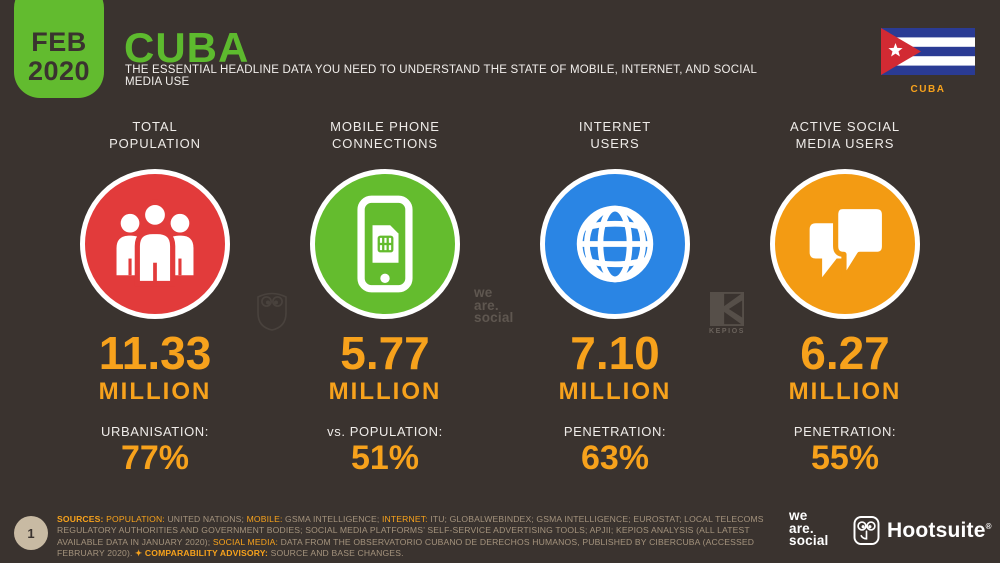 The image size is (1000, 563). I want to click on sources-segment: INTERNET:, so click(406, 519).